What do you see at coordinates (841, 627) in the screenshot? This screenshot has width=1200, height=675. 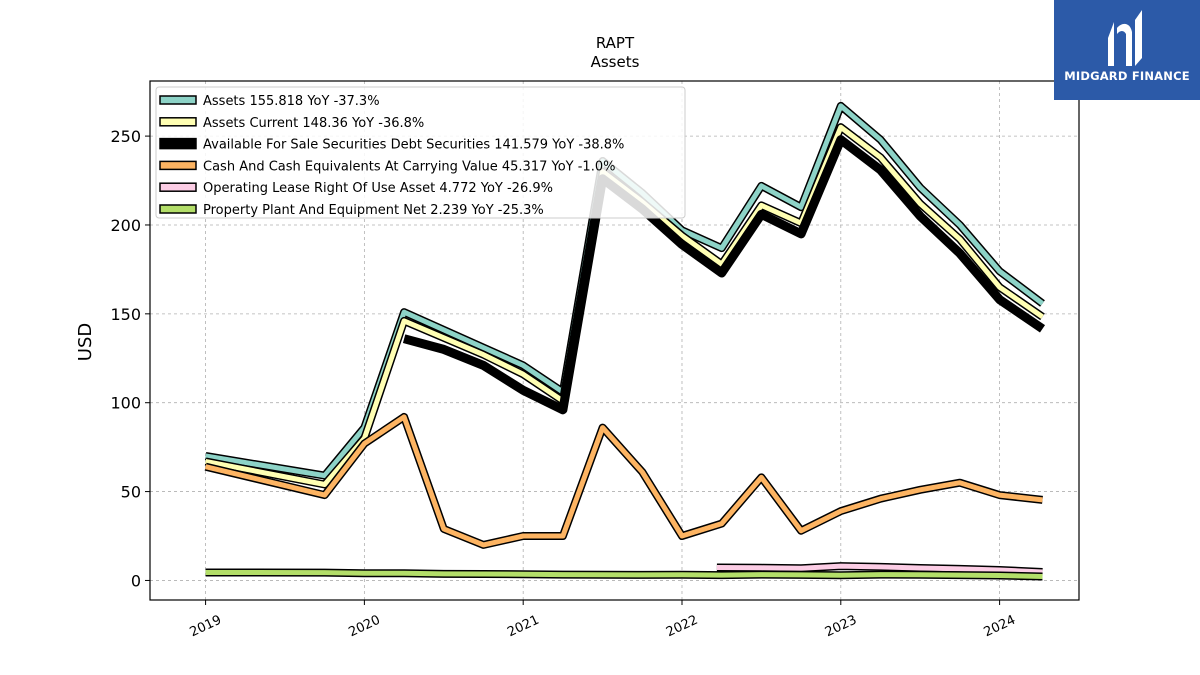 I see `x-tick-label: 2023` at bounding box center [841, 627].